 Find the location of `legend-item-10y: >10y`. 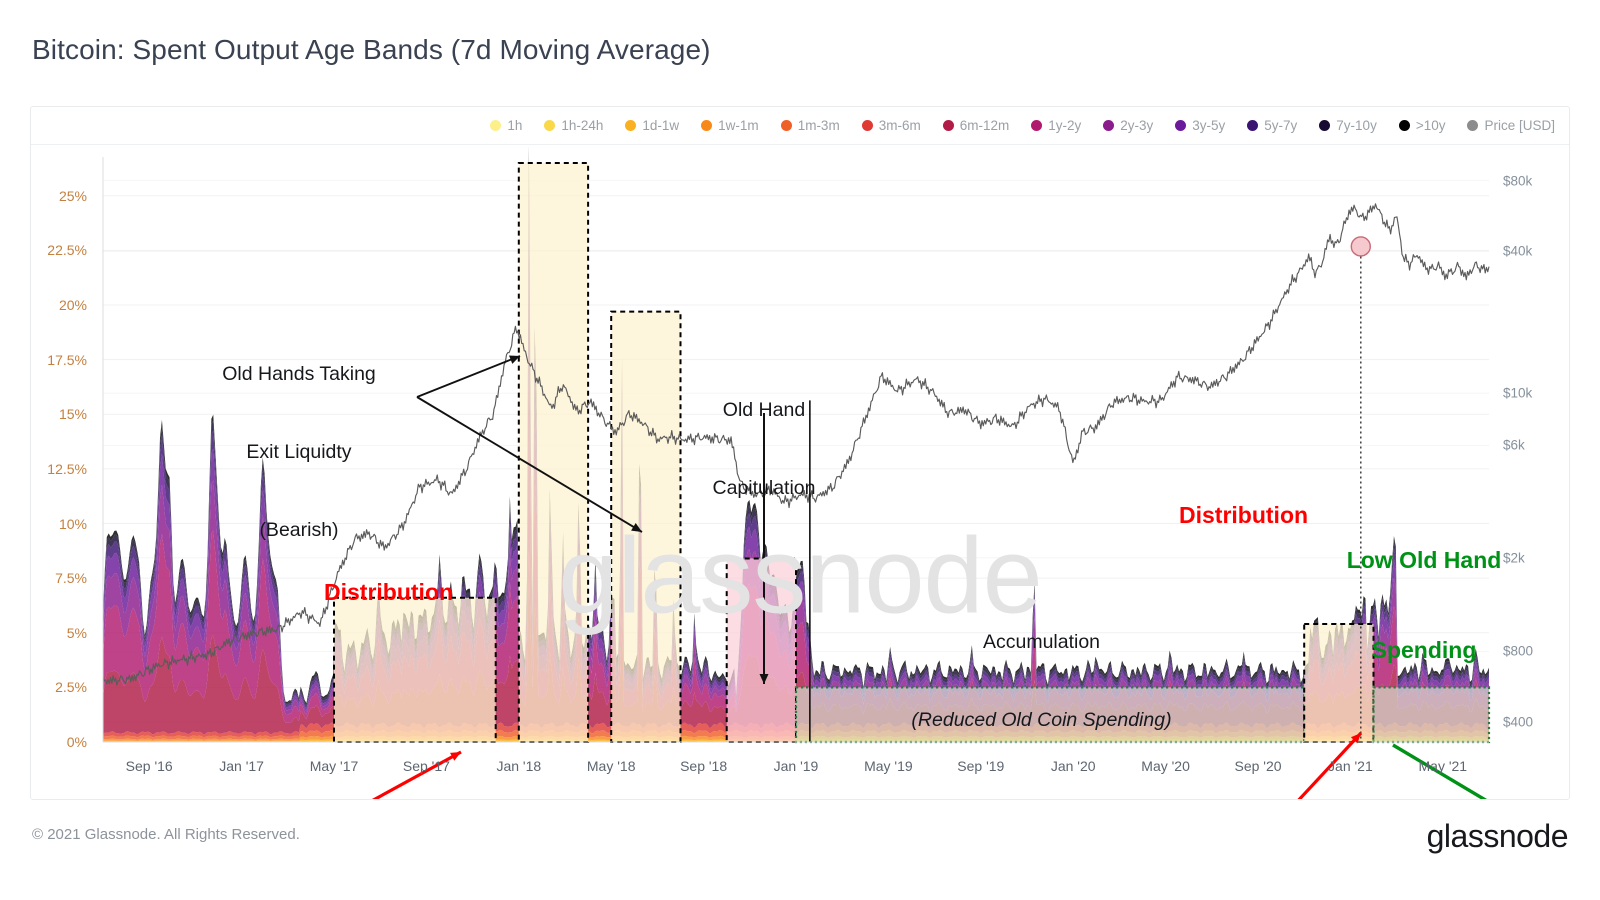

legend-item-10y: >10y is located at coordinates (1422, 125).